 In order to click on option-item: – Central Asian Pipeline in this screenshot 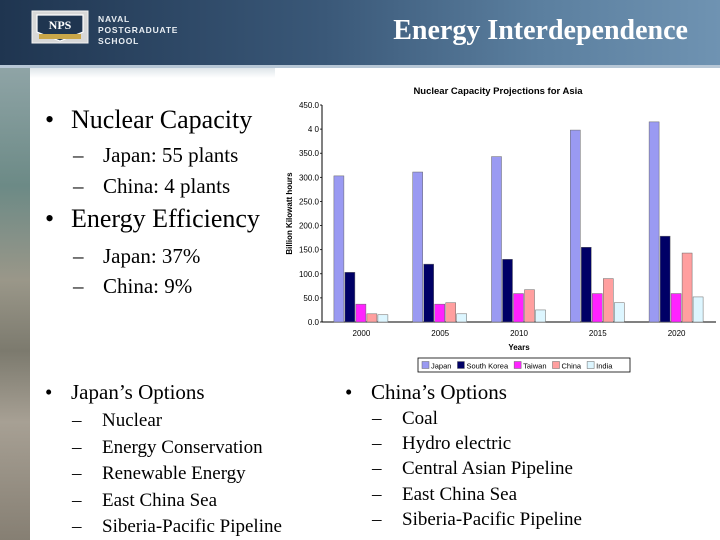, I will do `click(472, 469)`.